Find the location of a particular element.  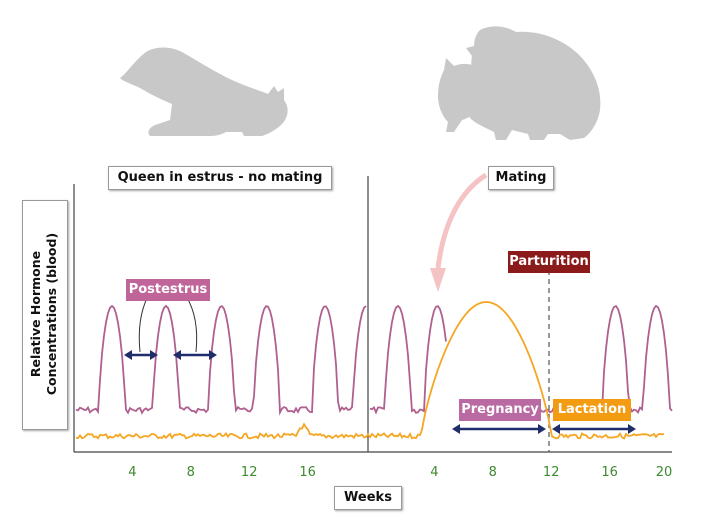

x-tick-label-left: 4 is located at coordinates (132, 472).